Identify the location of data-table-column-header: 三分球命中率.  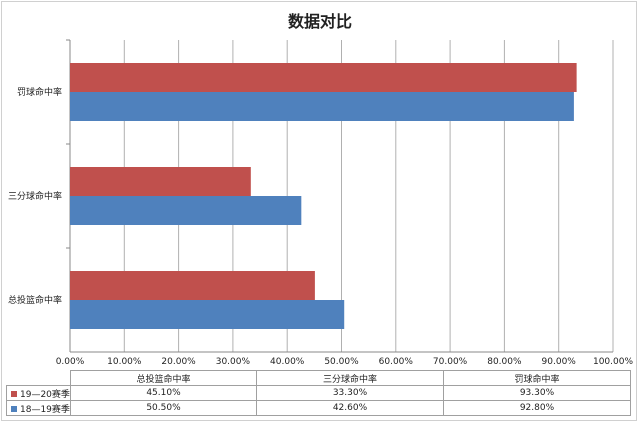
(350, 378).